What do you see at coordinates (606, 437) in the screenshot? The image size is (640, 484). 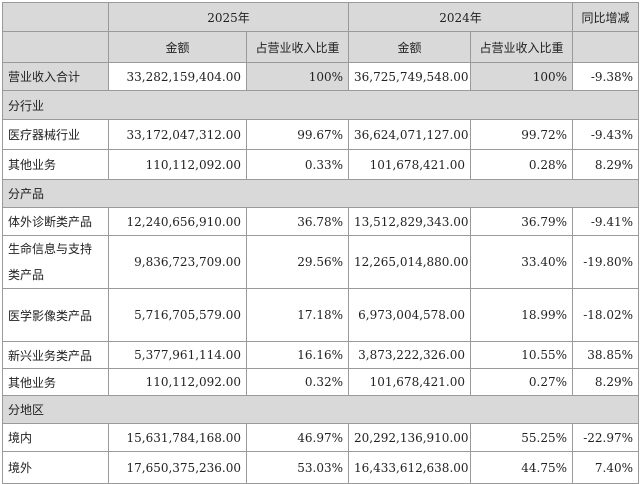 I see `yoy-change: -22.97%` at bounding box center [606, 437].